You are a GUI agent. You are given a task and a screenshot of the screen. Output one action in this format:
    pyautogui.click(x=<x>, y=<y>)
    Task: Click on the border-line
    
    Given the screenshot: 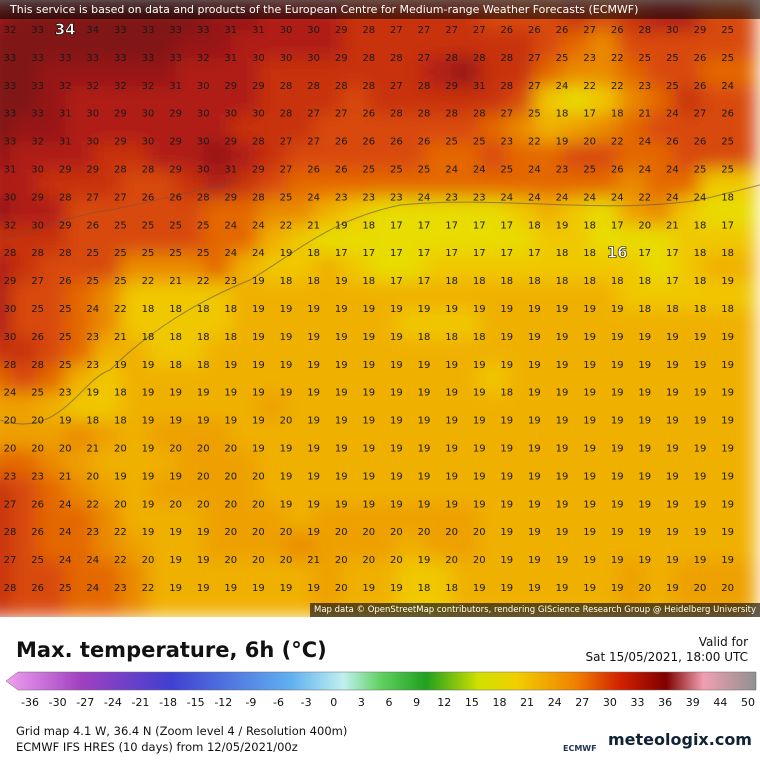 What is the action you would take?
    pyautogui.click(x=120, y=210)
    